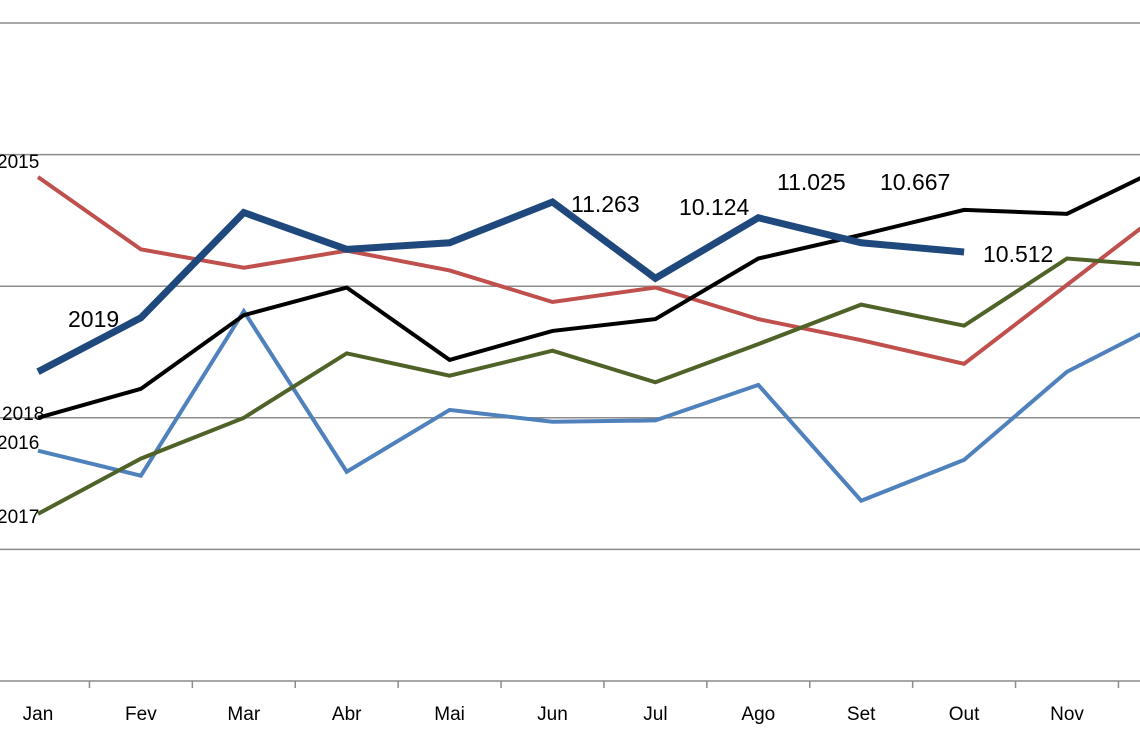  What do you see at coordinates (605, 204) in the screenshot?
I see `label-11-263: 11.263` at bounding box center [605, 204].